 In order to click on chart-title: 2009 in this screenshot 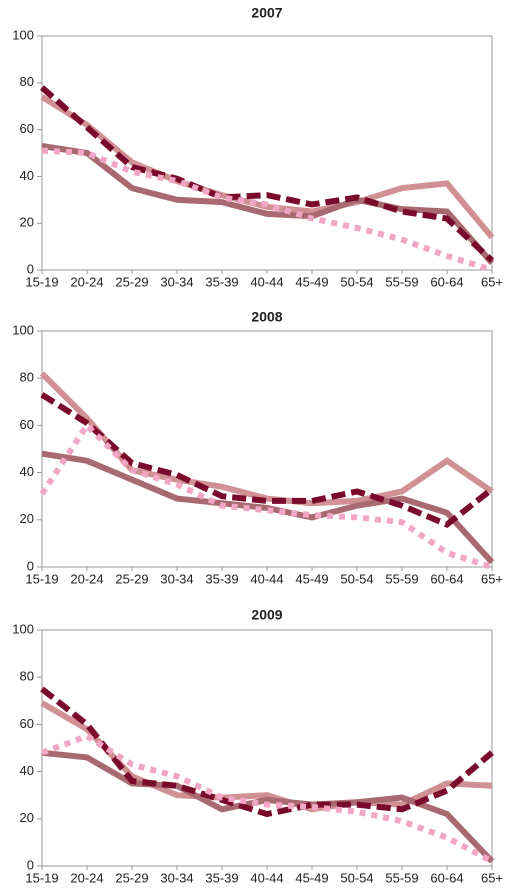, I will do `click(266, 615)`.